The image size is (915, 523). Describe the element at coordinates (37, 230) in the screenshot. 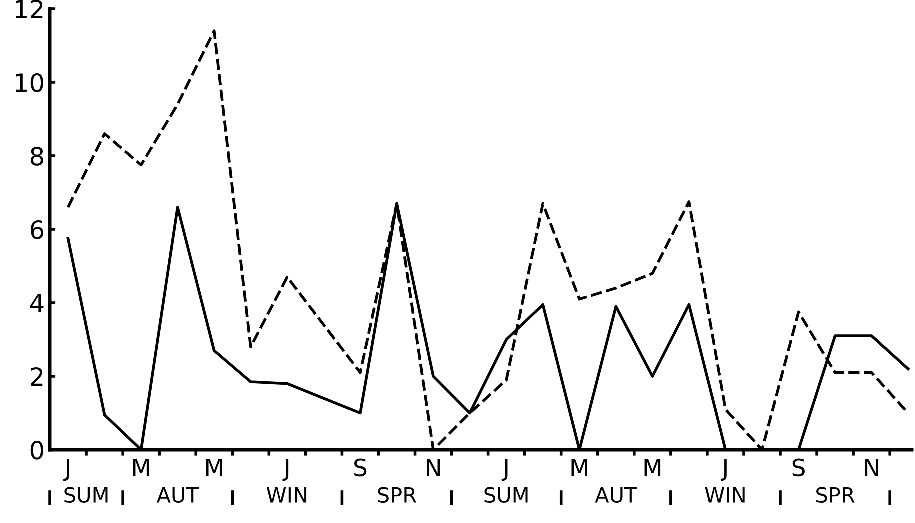

I see `y-tick-label: 6` at that location.